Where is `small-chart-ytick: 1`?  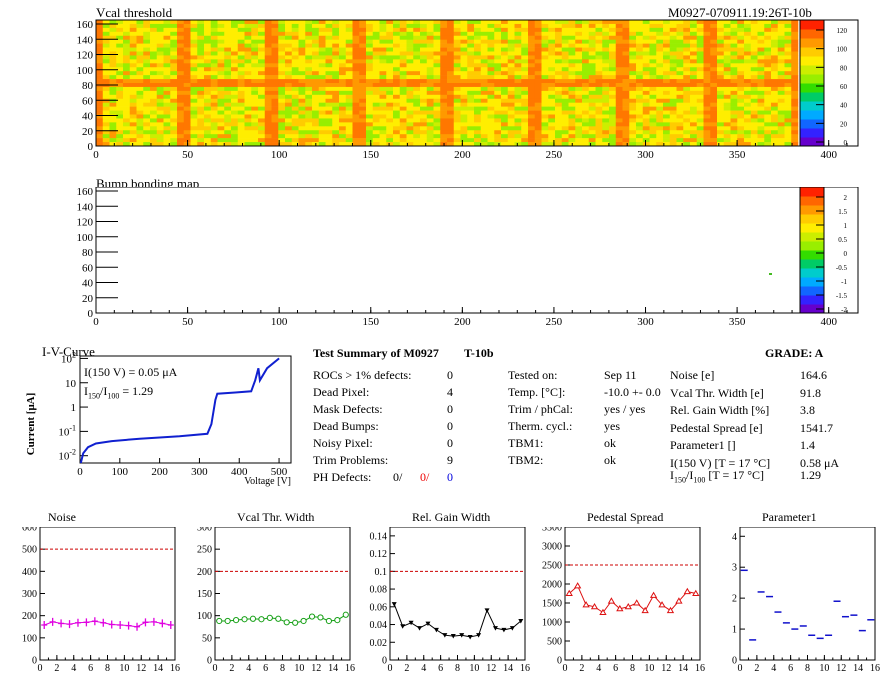 small-chart-ytick: 1 is located at coordinates (734, 630).